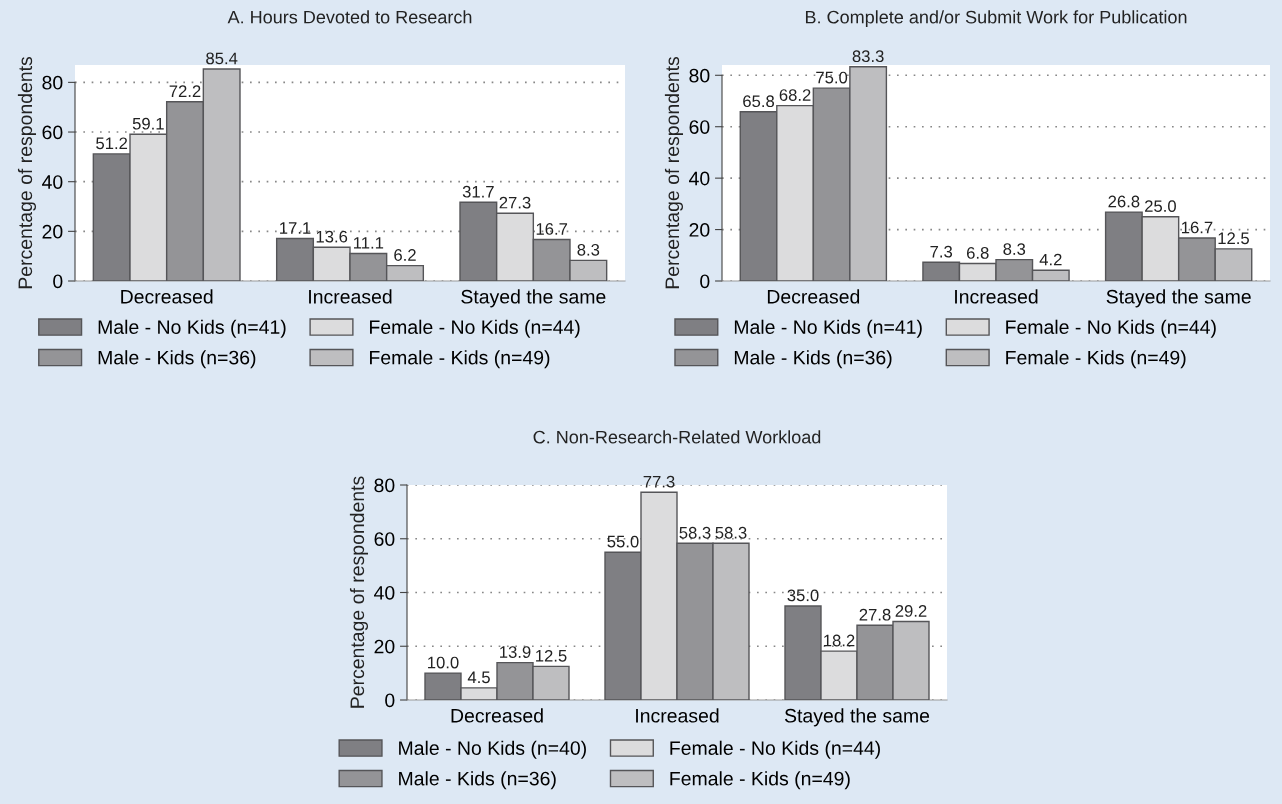  What do you see at coordinates (515, 202) in the screenshot?
I see `data-label: 27.3` at bounding box center [515, 202].